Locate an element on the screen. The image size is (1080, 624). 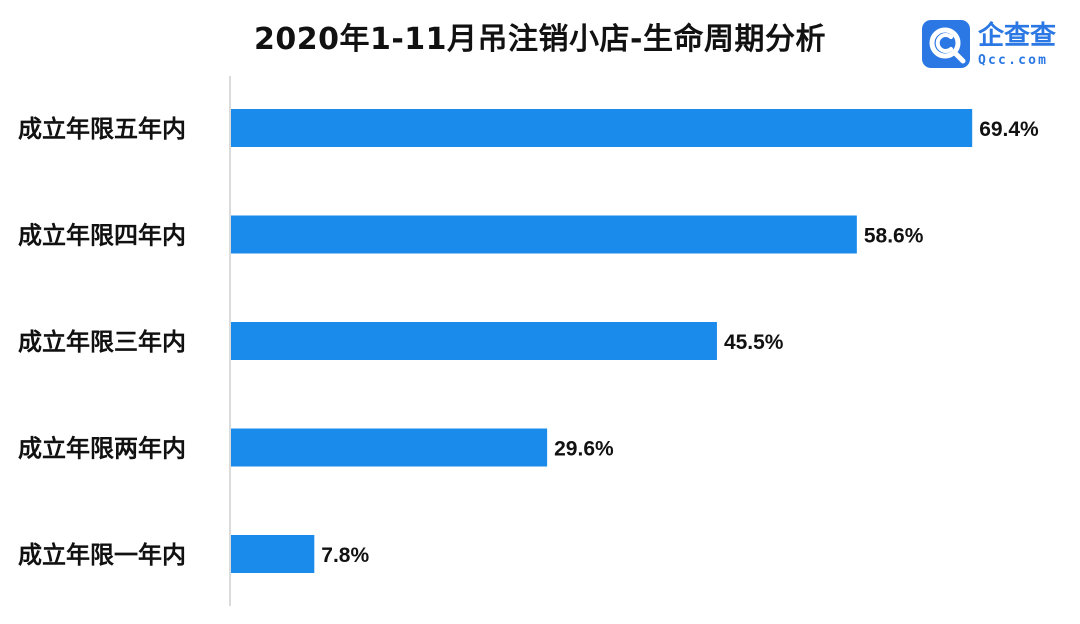
category-label: 成立年限两年内 is located at coordinates (102, 449).